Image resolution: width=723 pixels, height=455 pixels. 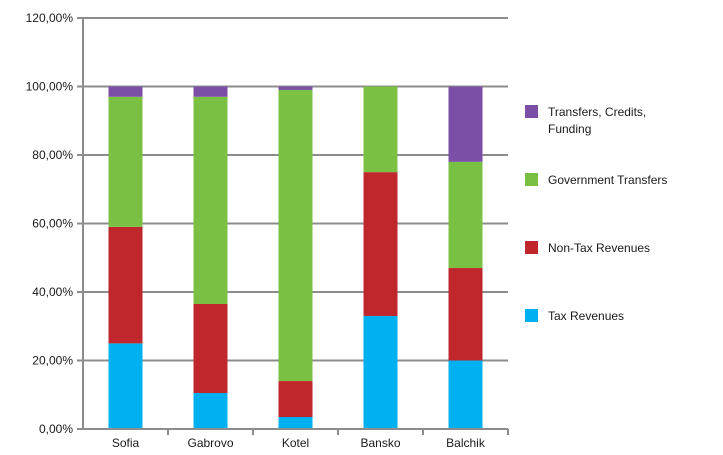 I want to click on x-category-label: Sofia, so click(x=126, y=443).